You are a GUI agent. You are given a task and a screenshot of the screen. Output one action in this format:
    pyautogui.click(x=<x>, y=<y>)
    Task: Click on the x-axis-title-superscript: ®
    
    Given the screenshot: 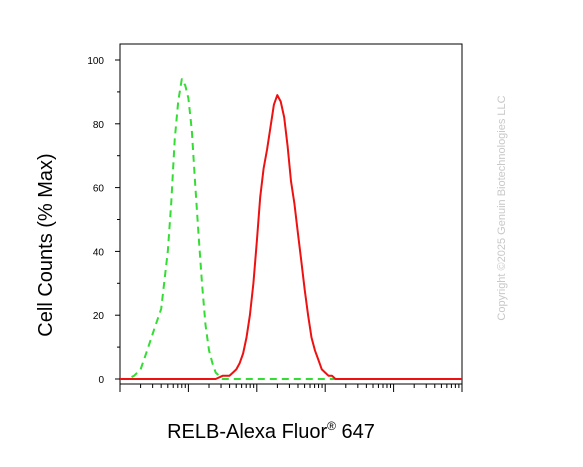 What is the action you would take?
    pyautogui.click(x=331, y=426)
    